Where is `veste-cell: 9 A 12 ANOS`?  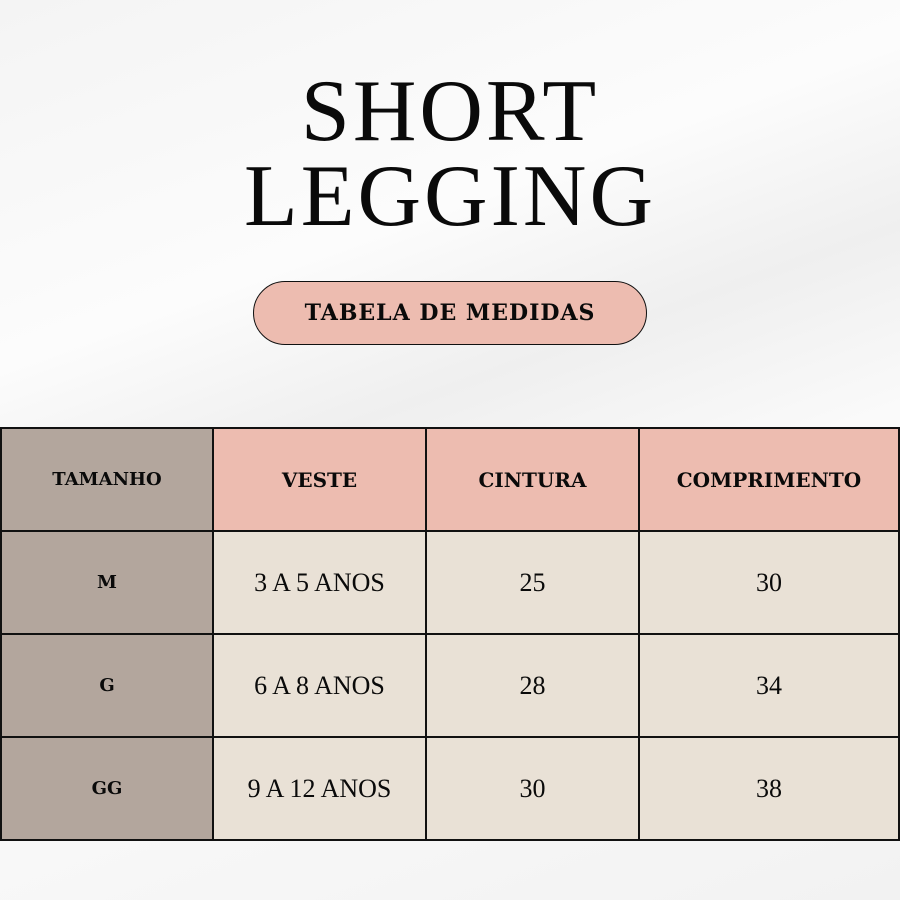 veste-cell: 9 A 12 ANOS is located at coordinates (319, 788).